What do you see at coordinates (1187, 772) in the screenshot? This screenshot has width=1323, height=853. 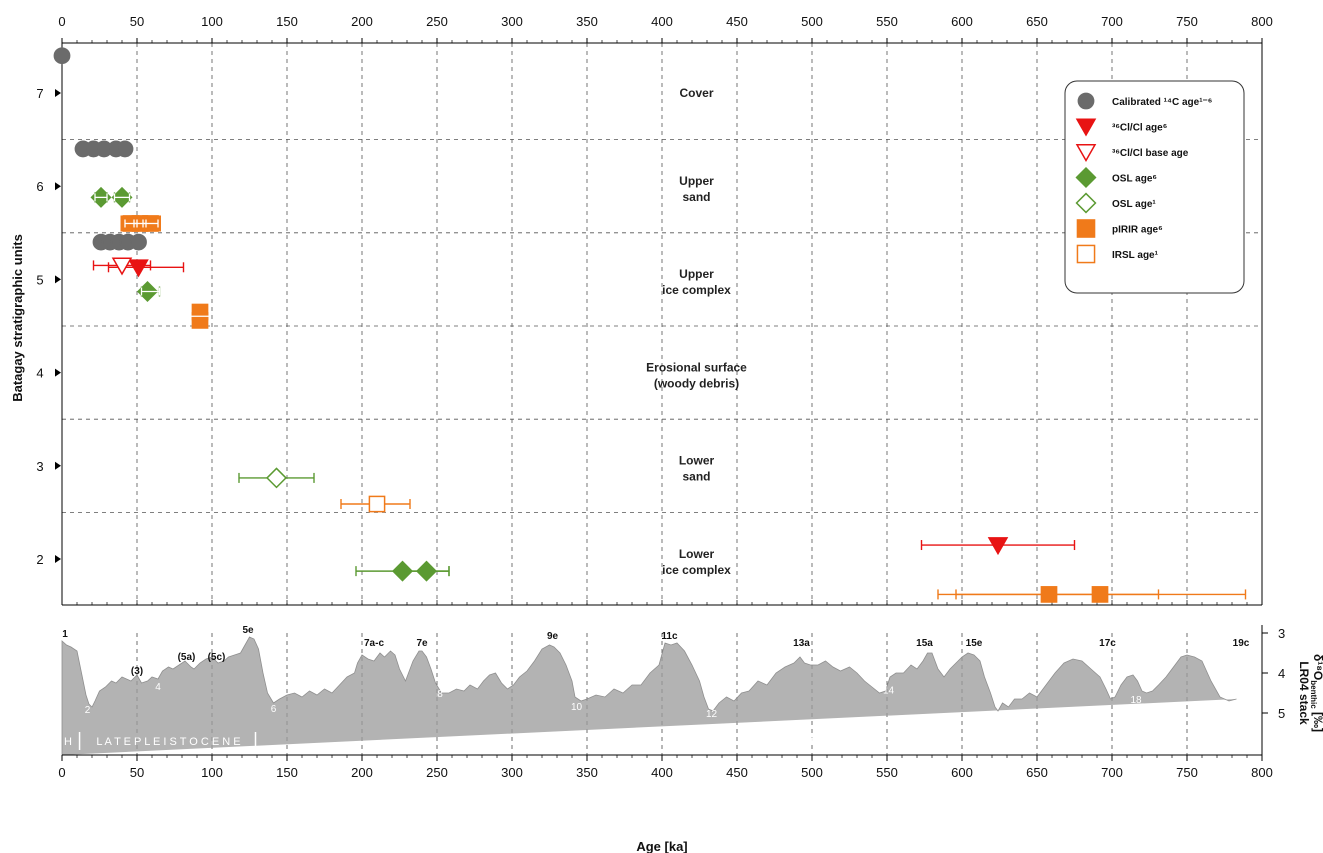 I see `x-tick-label: 750` at bounding box center [1187, 772].